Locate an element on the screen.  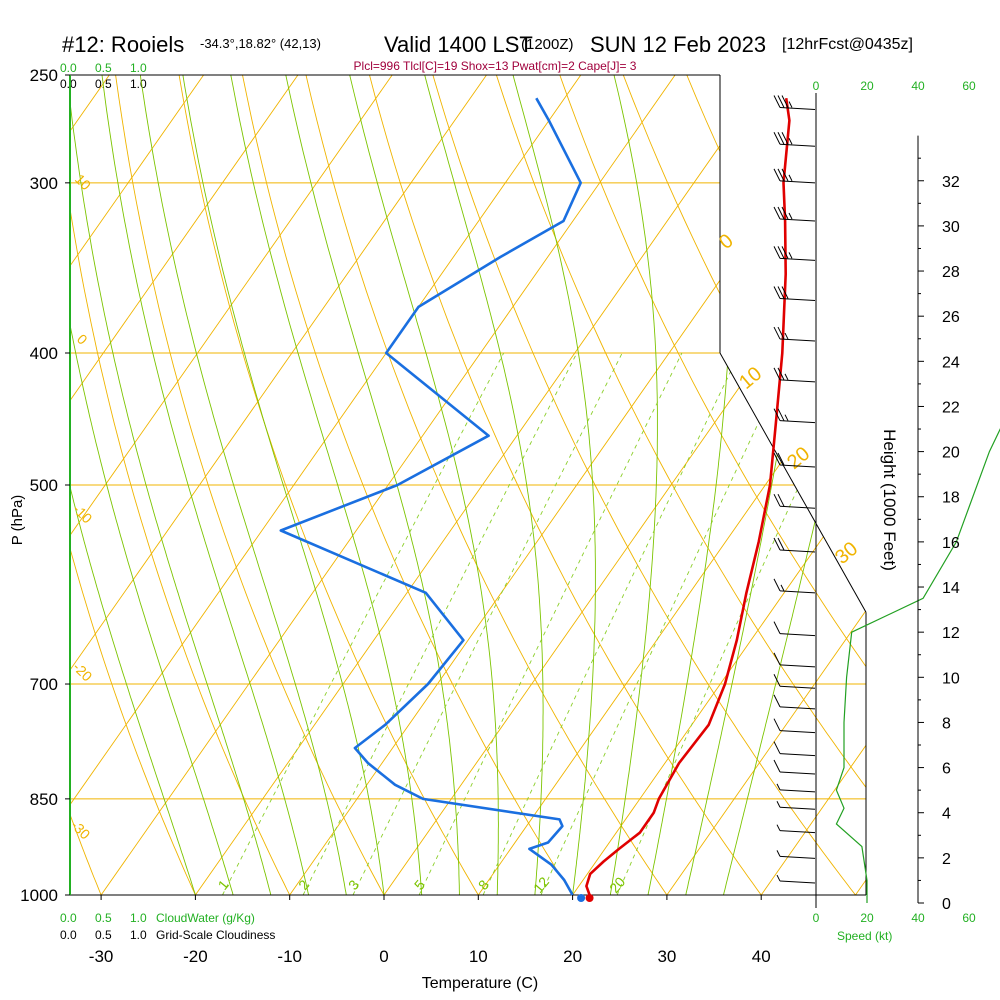
x-tick-label: 10 is located at coordinates (478, 956).